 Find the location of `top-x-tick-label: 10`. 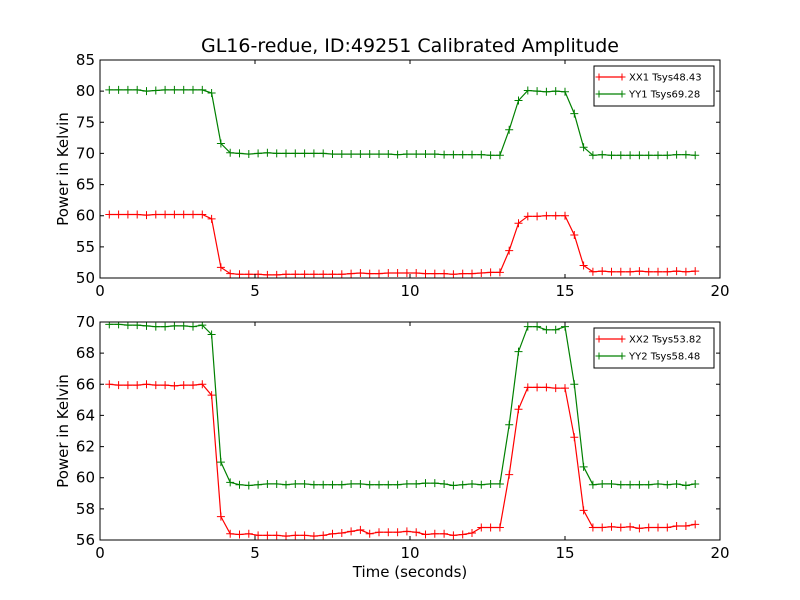

top-x-tick-label: 10 is located at coordinates (409, 291).